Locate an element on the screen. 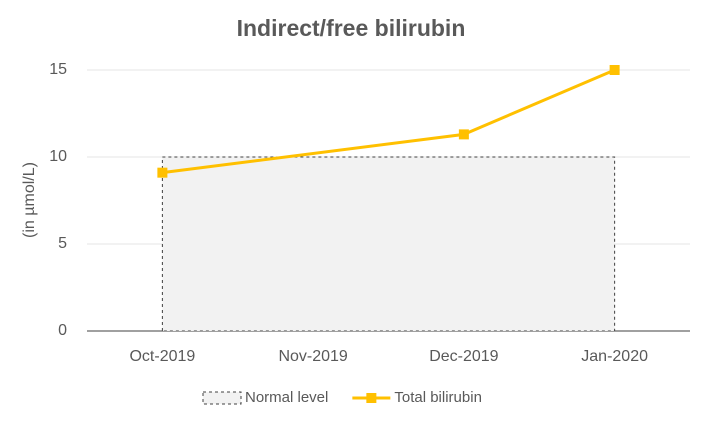  y-axis-label: (in µmol/L) is located at coordinates (29, 200).